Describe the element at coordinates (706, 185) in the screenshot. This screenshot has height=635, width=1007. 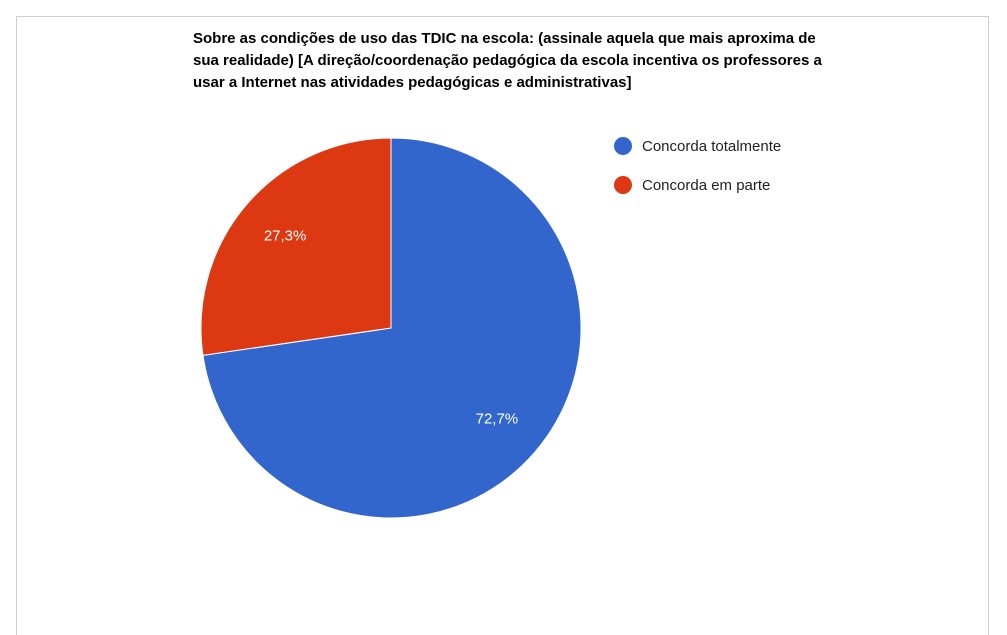
I see `legend-label: Concorda em parte` at that location.